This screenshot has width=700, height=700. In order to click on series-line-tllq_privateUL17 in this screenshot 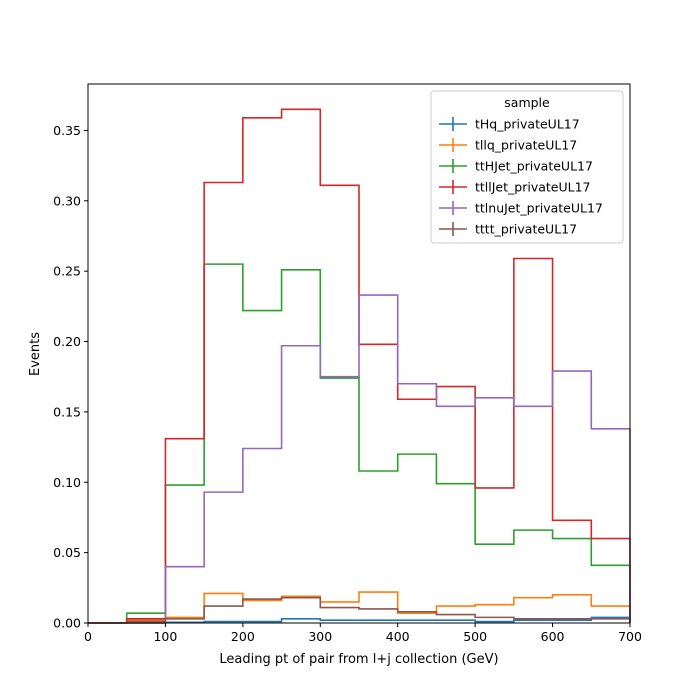, I will do `click(359, 607)`.